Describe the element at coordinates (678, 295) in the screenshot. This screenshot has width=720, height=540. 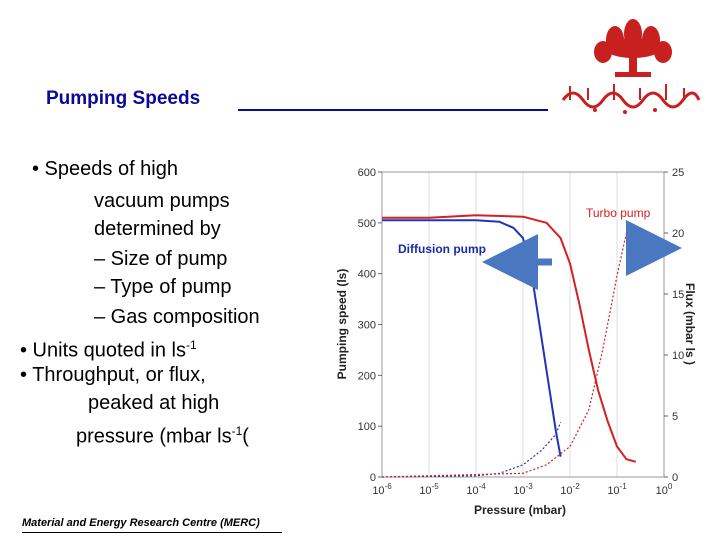
I see `y2-tick-label: 15` at that location.